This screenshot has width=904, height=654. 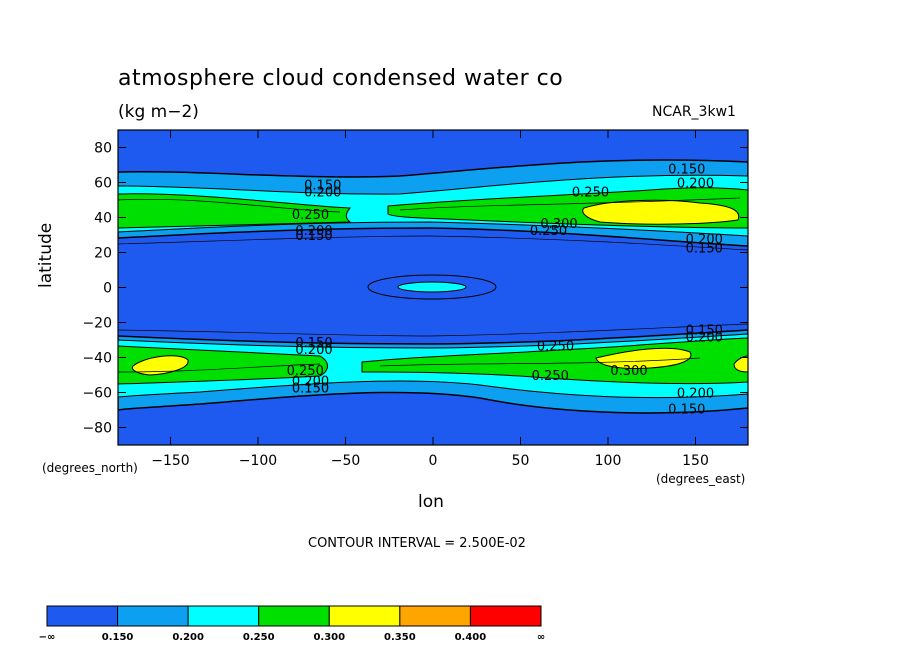 I want to click on chart-units: (kg m−2), so click(x=158, y=112).